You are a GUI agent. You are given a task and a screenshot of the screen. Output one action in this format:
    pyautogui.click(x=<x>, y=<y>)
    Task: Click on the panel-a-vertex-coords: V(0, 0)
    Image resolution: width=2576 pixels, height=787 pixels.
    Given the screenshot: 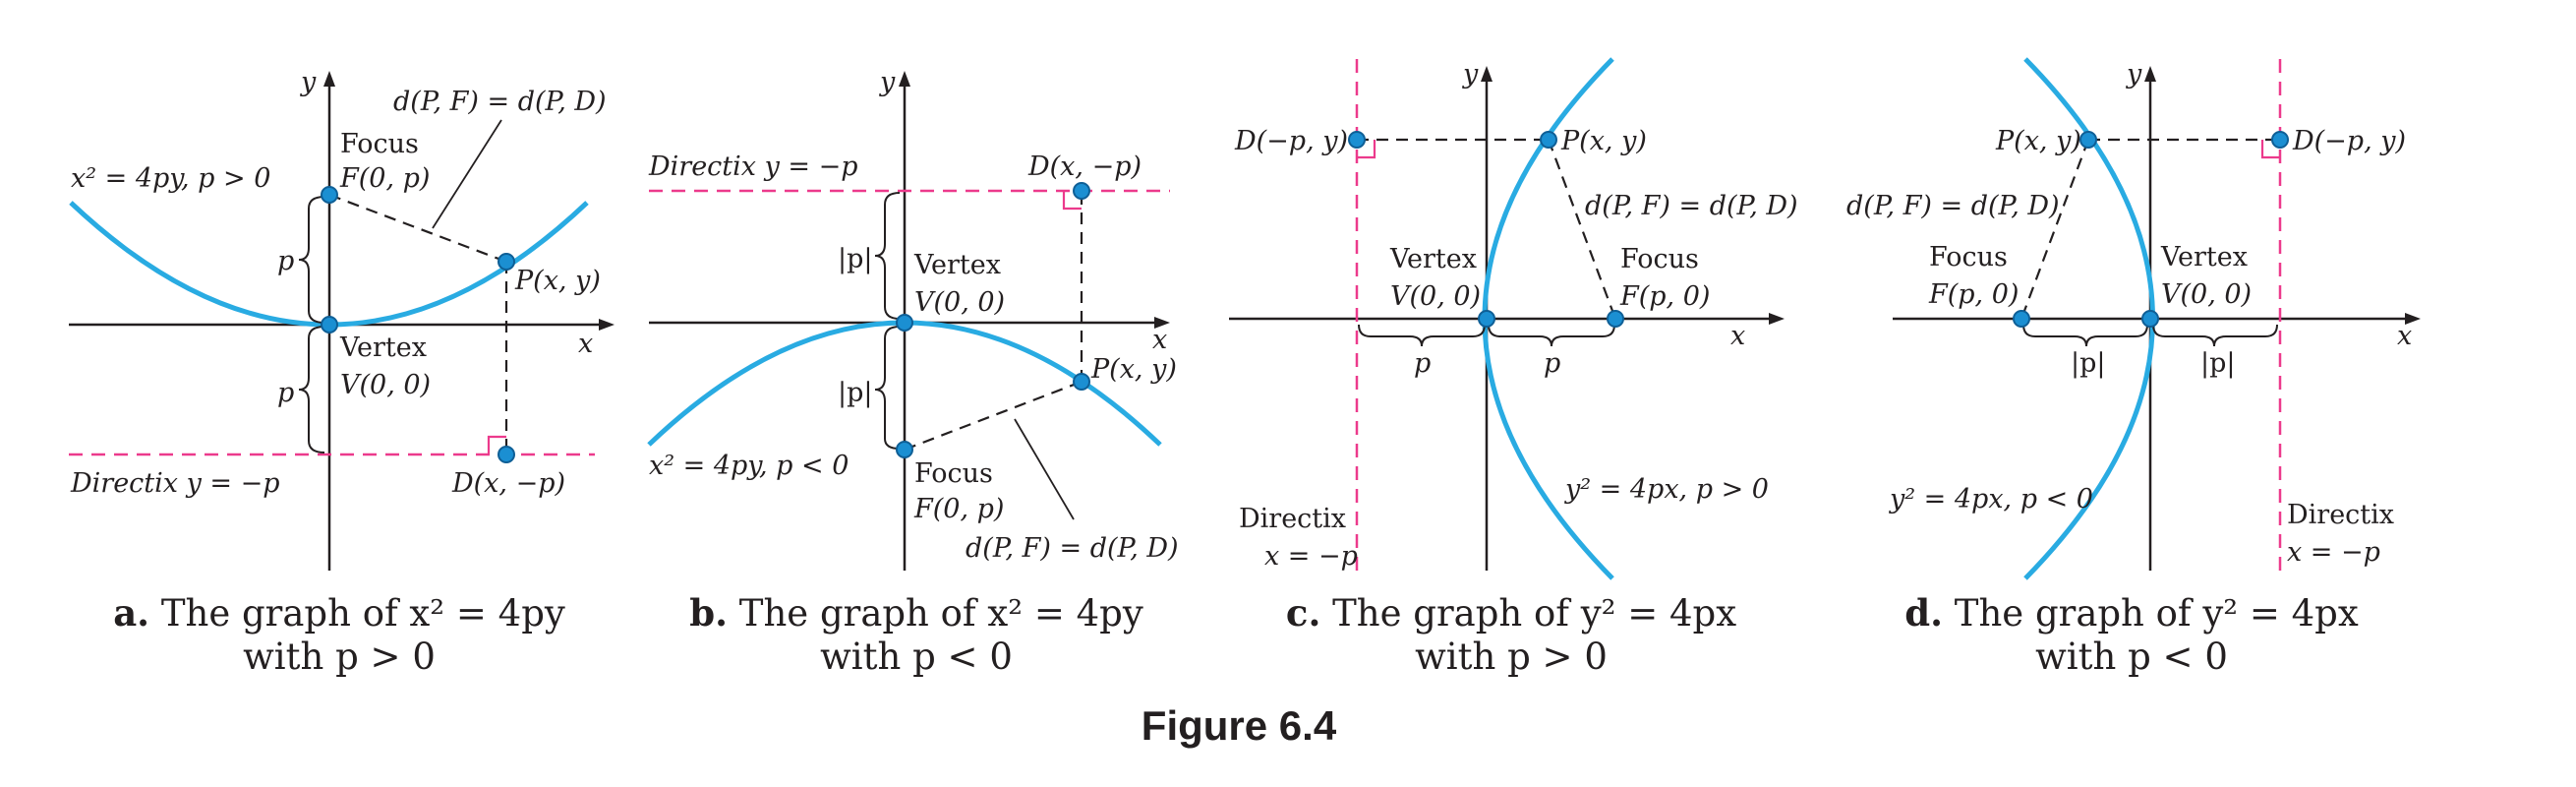 What is the action you would take?
    pyautogui.click(x=385, y=385)
    